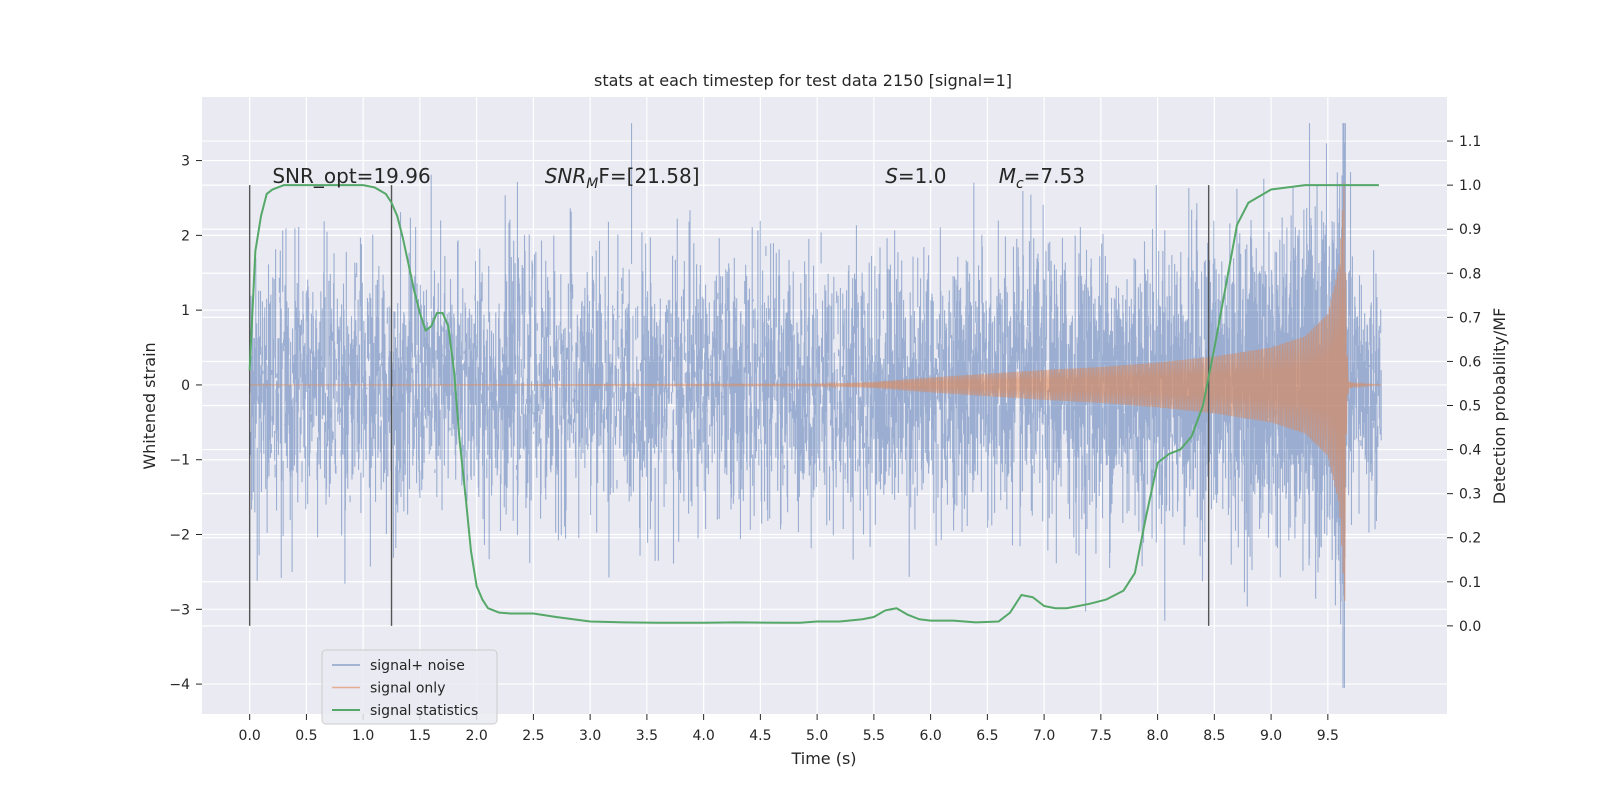 This screenshot has height=800, width=1600. Describe the element at coordinates (1470, 186) in the screenshot. I see `y-right-tick-label: 1.0` at that location.